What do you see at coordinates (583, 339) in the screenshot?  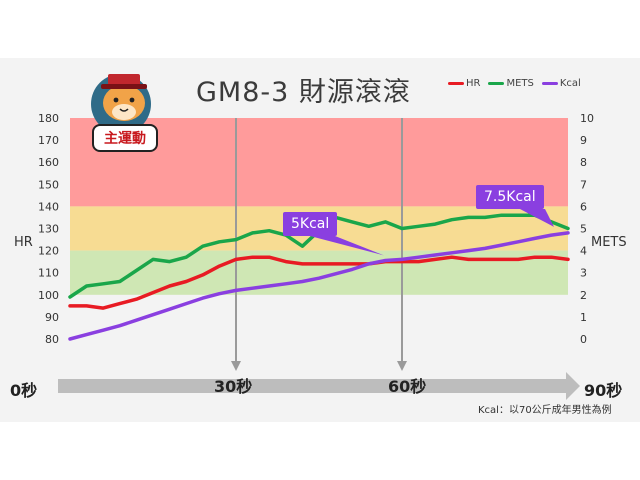 I see `y-tick-right-0: 0` at bounding box center [583, 339].